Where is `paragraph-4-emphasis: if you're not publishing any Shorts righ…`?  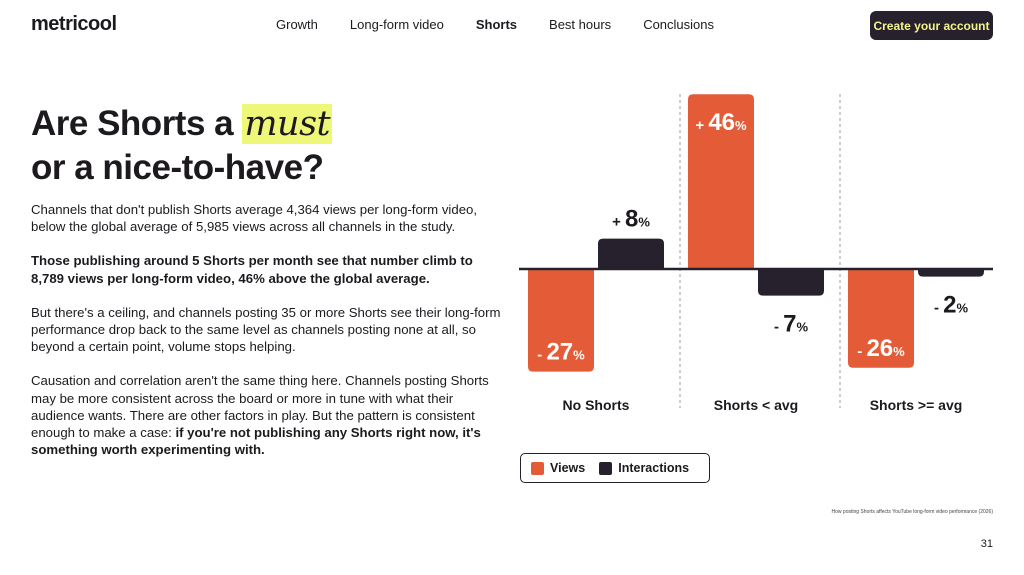 paragraph-4-emphasis: if you're not publishing any Shorts righ… is located at coordinates (256, 441).